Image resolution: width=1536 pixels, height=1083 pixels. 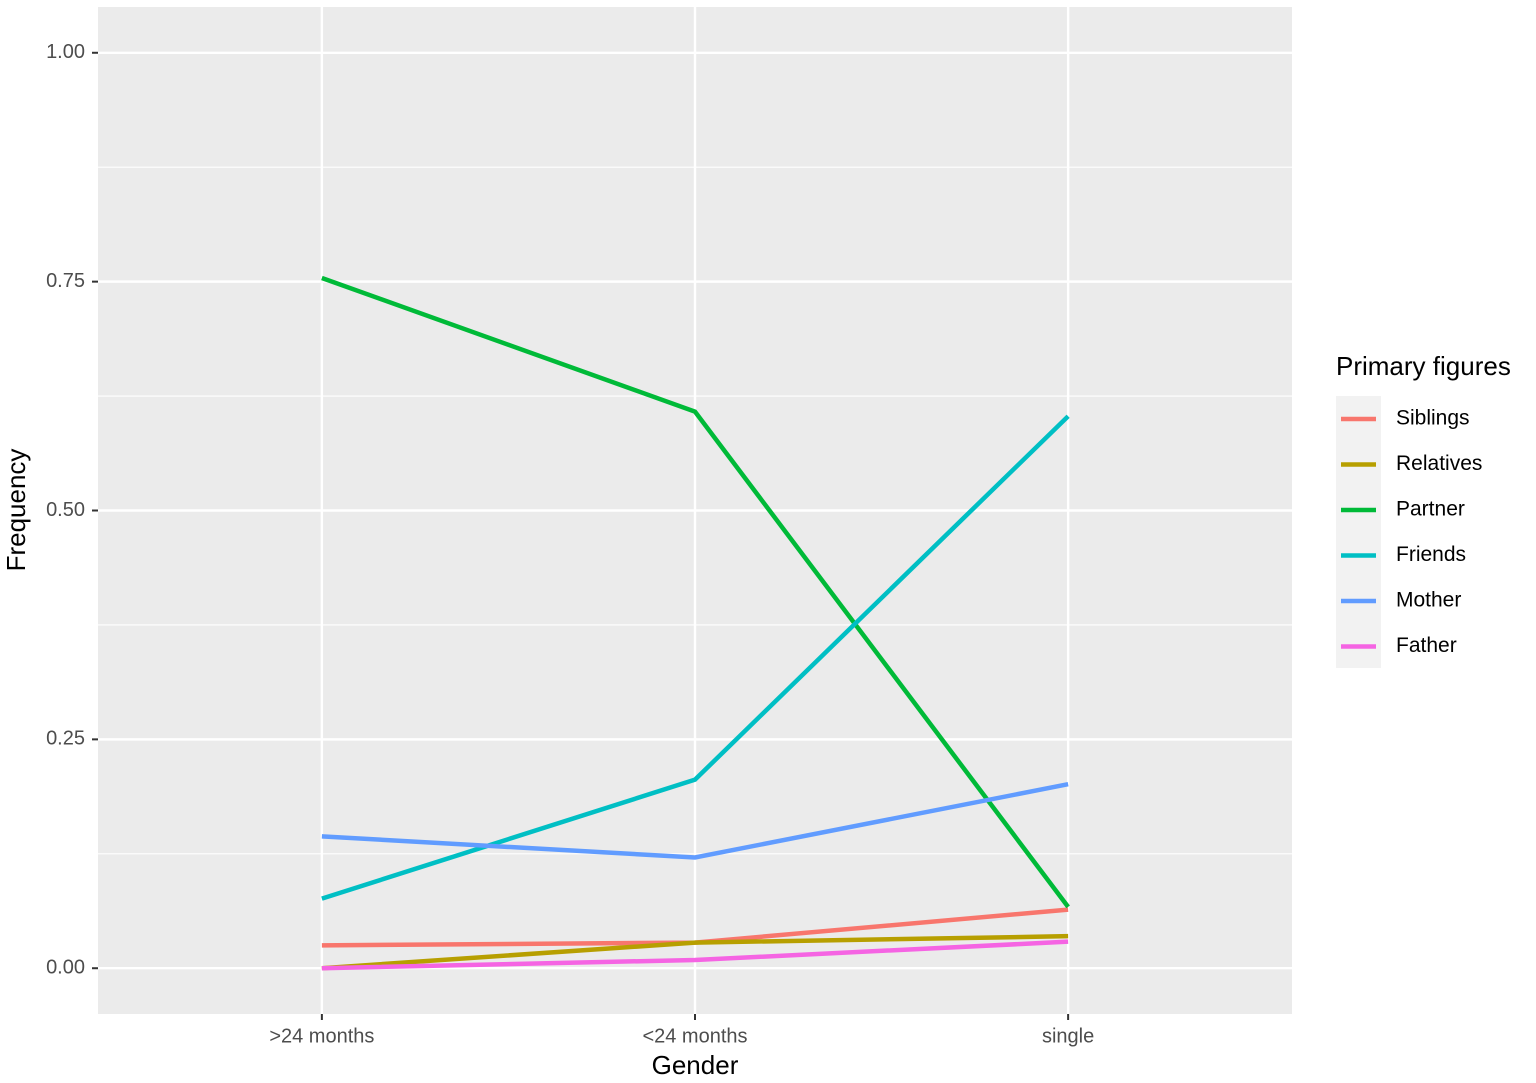 What do you see at coordinates (1068, 1036) in the screenshot?
I see `x-tick-label: single` at bounding box center [1068, 1036].